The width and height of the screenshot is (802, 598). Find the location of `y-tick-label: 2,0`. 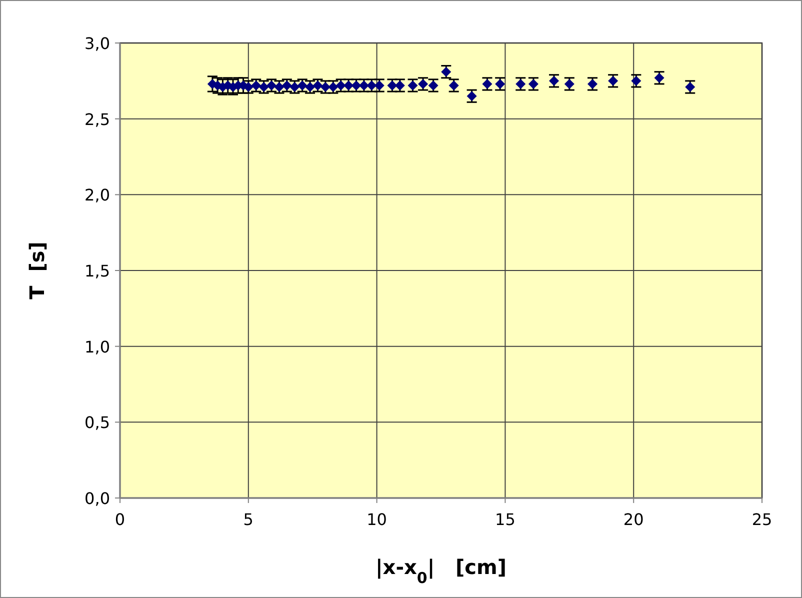

y-tick-label: 2,0 is located at coordinates (97, 195).